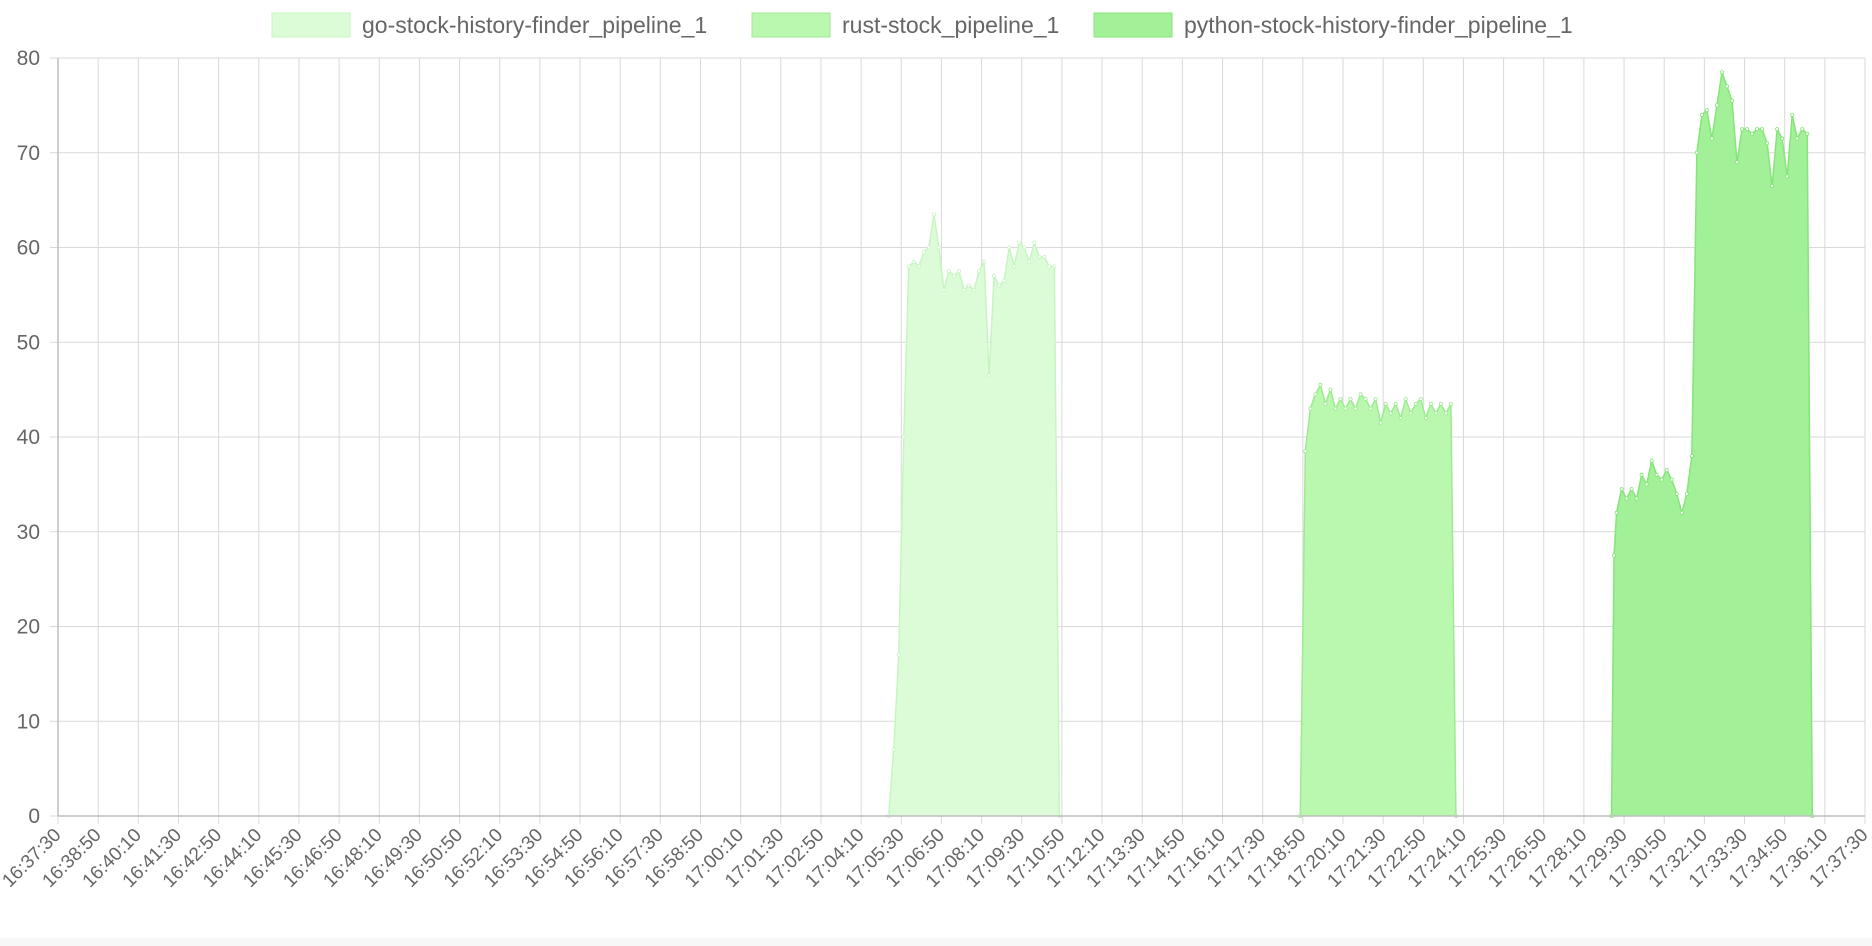  Describe the element at coordinates (28, 721) in the screenshot. I see `y-tick-label: 10` at that location.